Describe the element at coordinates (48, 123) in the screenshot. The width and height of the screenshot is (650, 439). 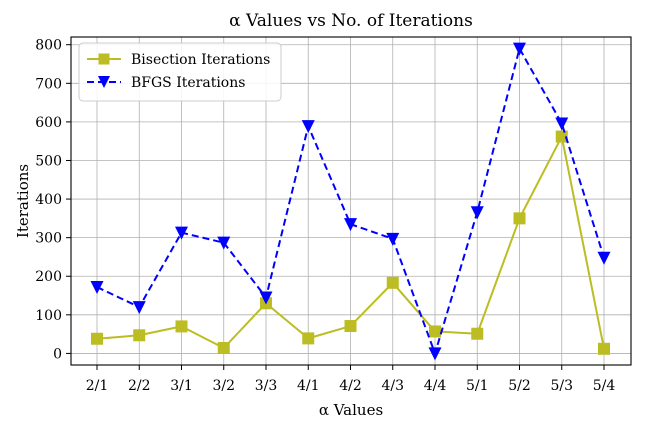
I see `y-tick-label: 600` at that location.